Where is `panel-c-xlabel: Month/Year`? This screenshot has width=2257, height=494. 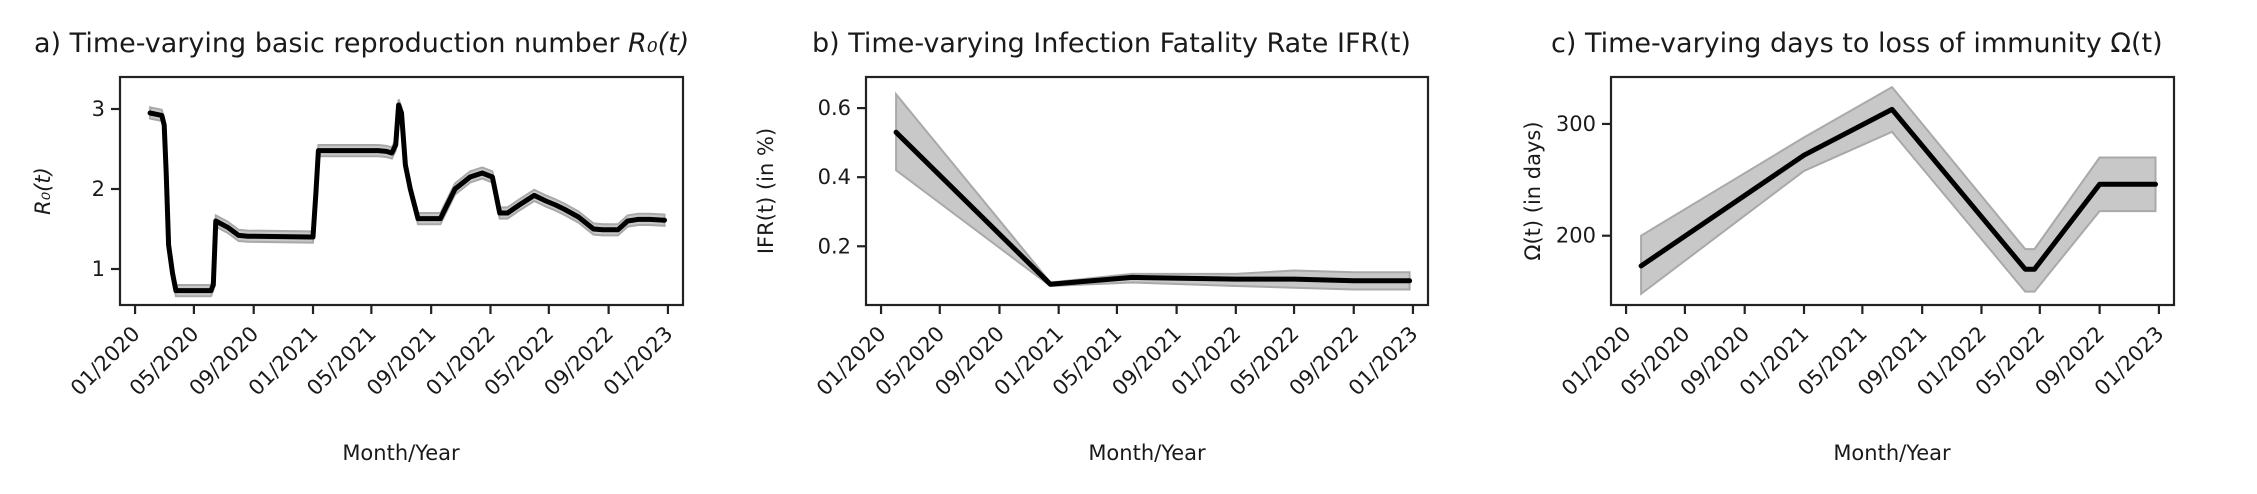 panel-c-xlabel: Month/Year is located at coordinates (1892, 453).